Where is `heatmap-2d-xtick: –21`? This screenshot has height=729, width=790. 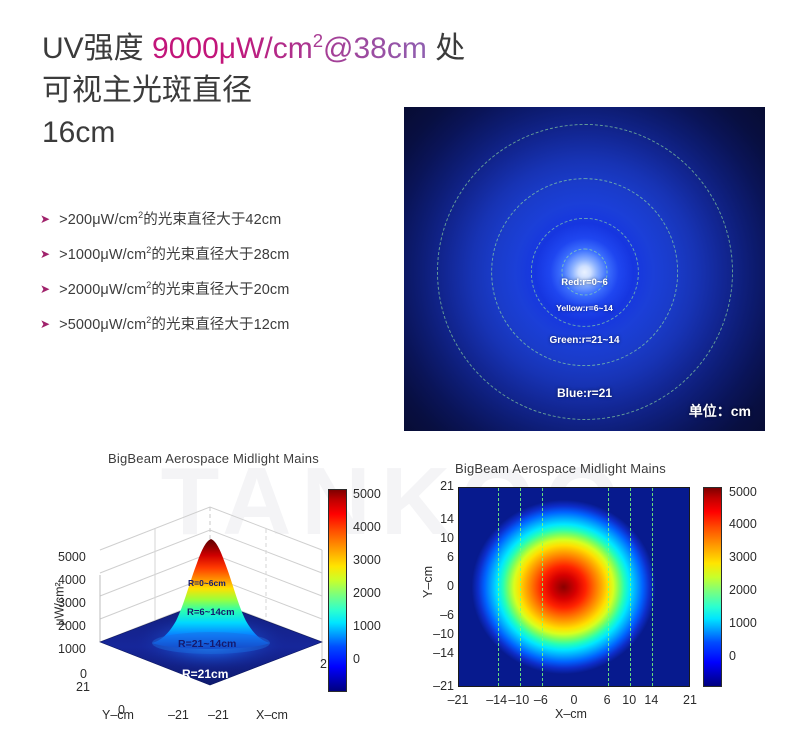
heatmap-2d-xtick: –21 is located at coordinates (458, 700).